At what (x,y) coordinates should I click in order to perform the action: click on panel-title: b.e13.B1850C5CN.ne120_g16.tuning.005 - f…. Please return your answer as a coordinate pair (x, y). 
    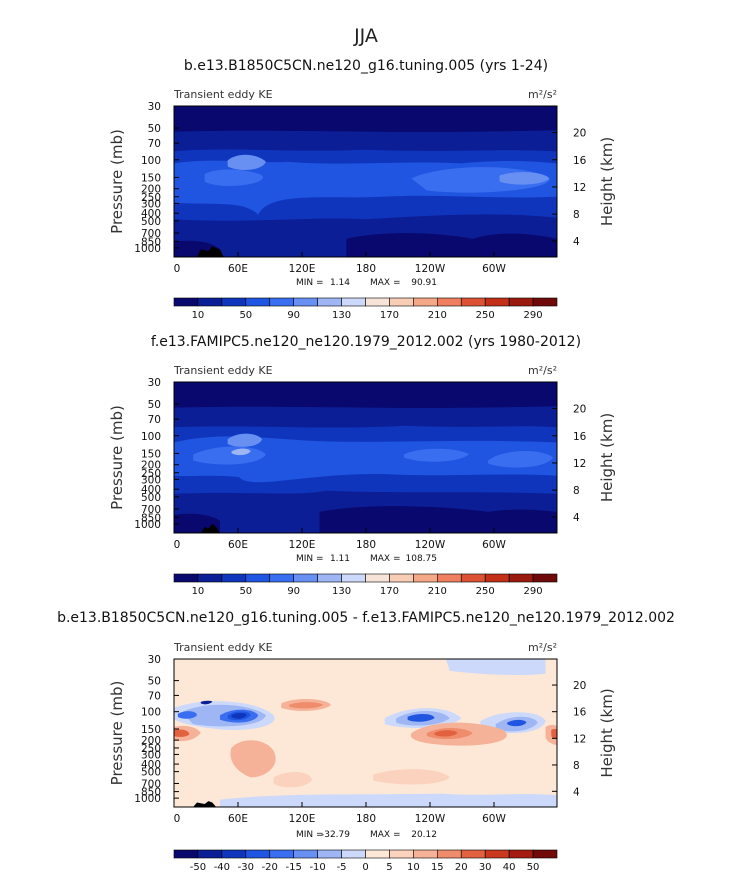
    Looking at the image, I should click on (366, 618).